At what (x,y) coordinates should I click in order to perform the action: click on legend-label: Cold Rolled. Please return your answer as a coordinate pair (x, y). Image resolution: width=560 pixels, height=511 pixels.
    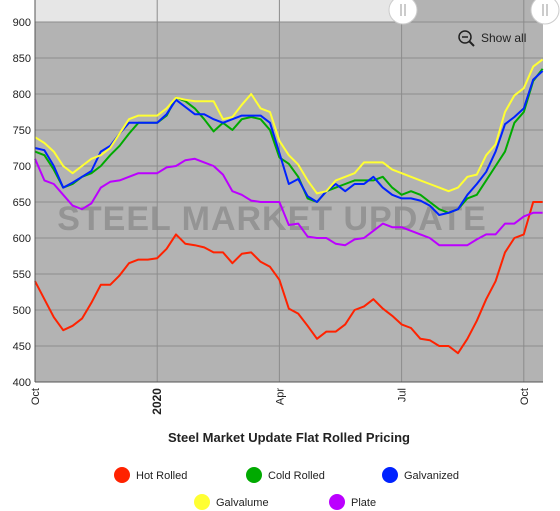
    Looking at the image, I should click on (296, 476).